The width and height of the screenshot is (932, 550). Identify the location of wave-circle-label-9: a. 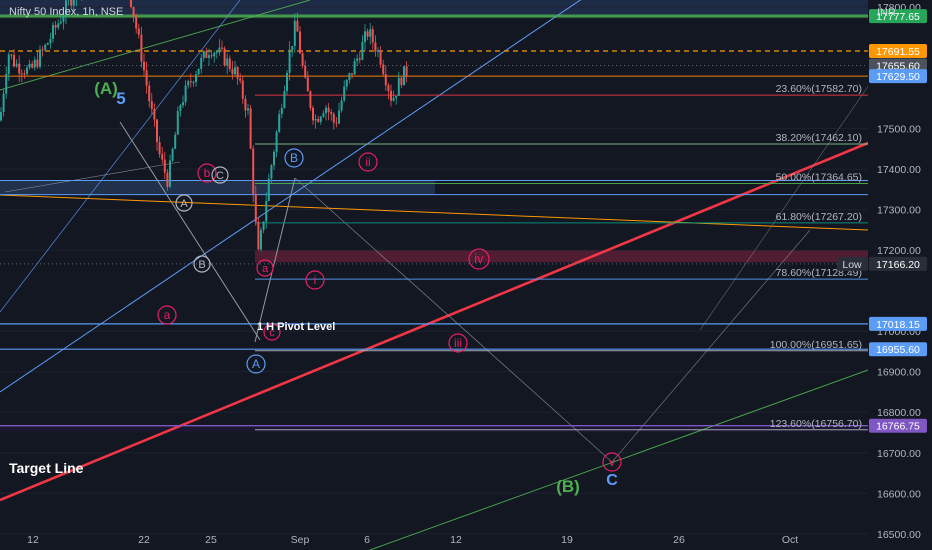
(167, 315).